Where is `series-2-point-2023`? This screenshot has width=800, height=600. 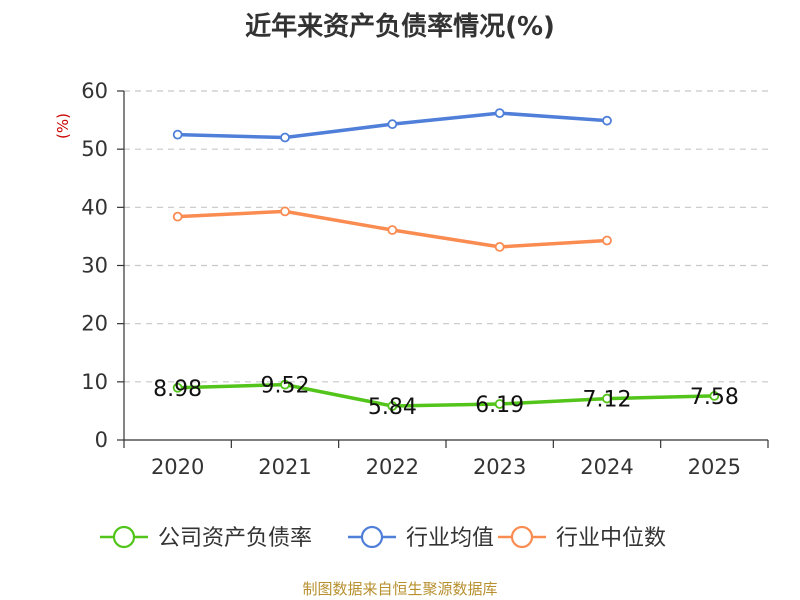
series-2-point-2023 is located at coordinates (499, 246).